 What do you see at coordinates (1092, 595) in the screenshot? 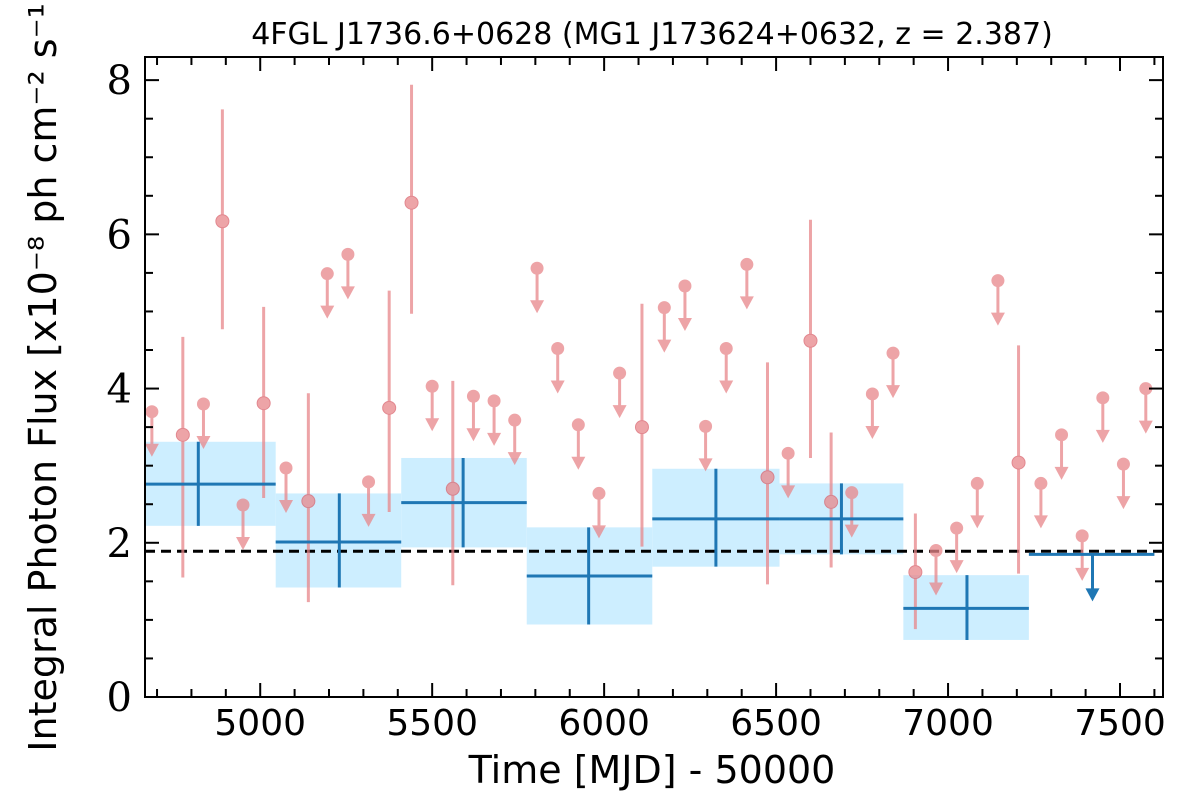
I see `long-bin-upper-limit-arrow` at bounding box center [1092, 595].